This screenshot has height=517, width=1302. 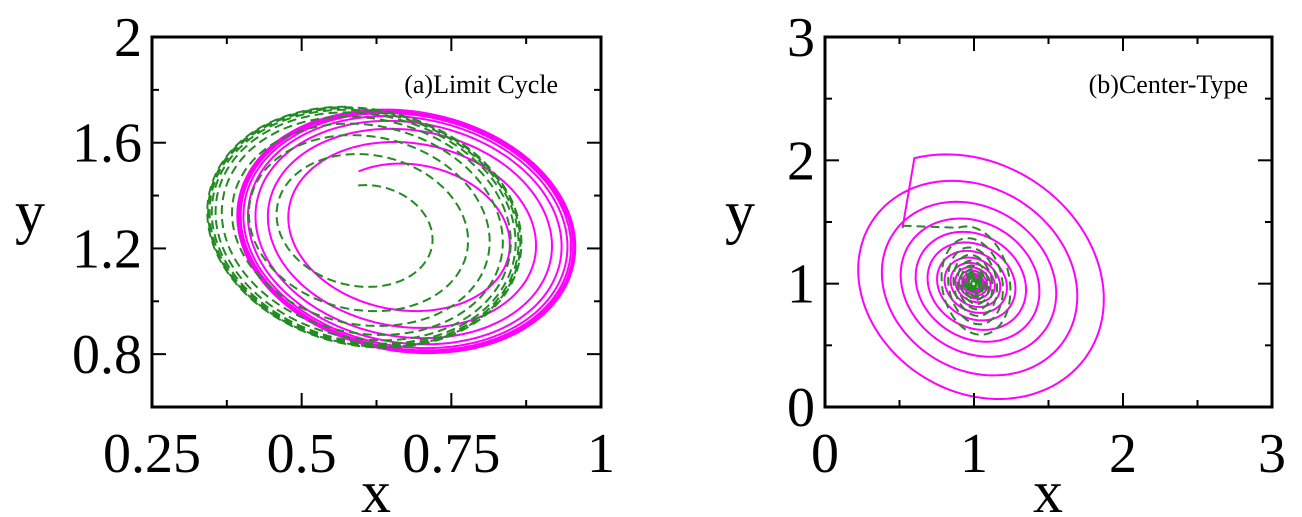 I want to click on panel-b-y-tick-label: 1, so click(x=801, y=285).